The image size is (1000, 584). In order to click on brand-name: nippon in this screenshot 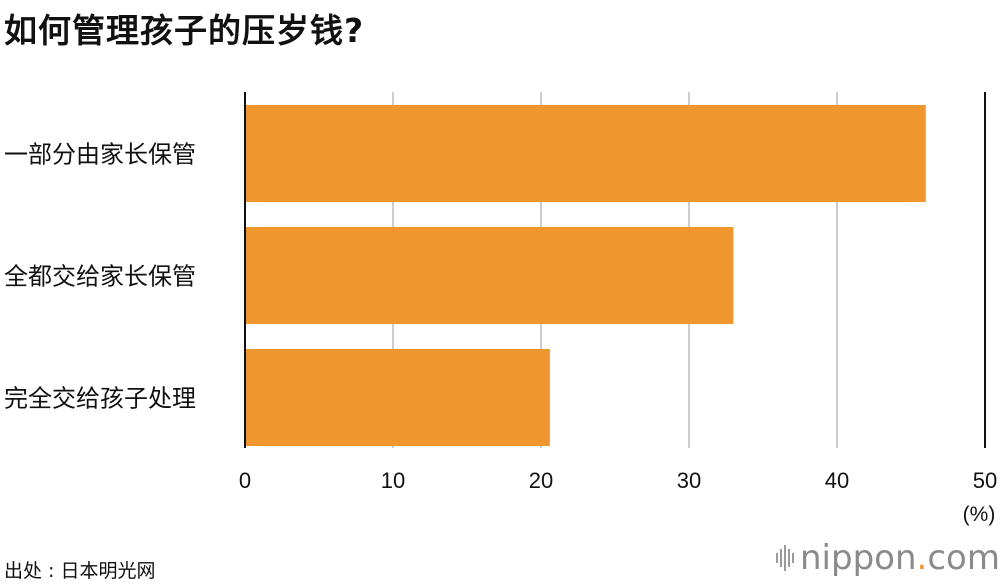, I will do `click(858, 558)`.